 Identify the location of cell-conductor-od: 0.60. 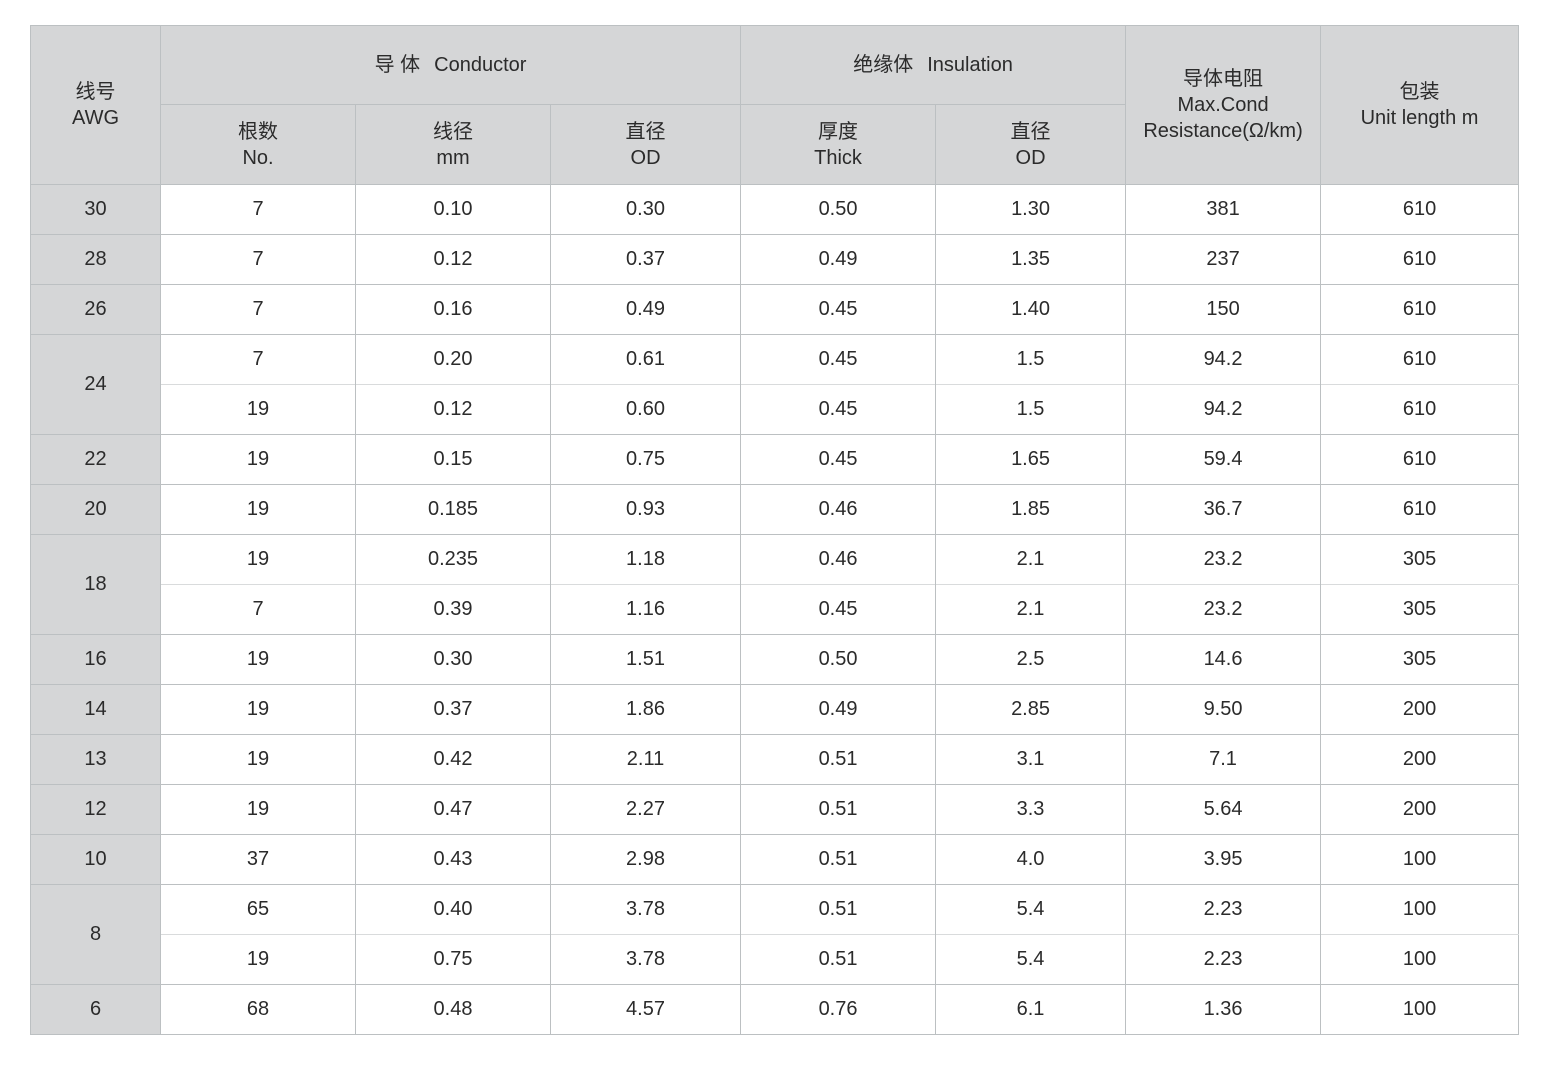
(645, 409).